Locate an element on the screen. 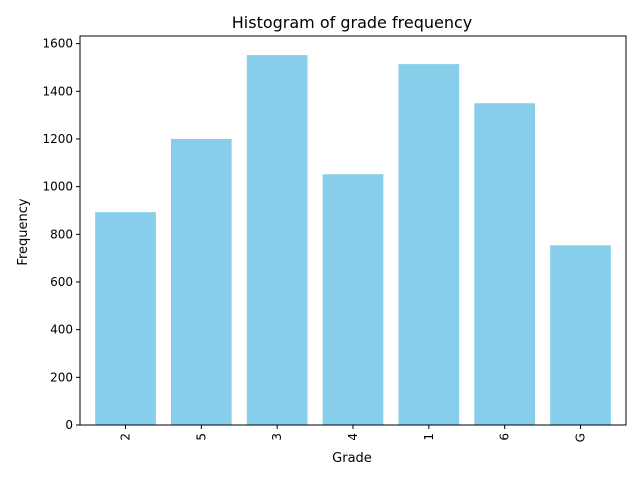  x-tick-label: 2 is located at coordinates (126, 437).